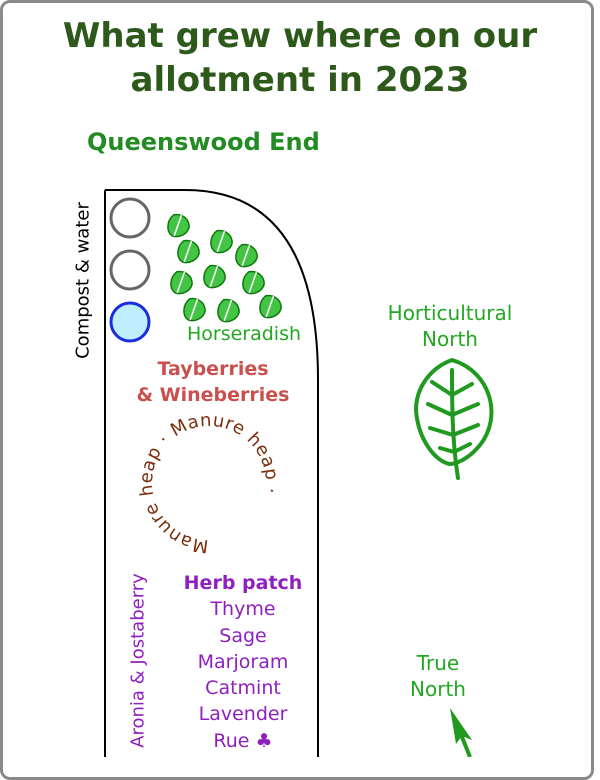  What do you see at coordinates (438, 663) in the screenshot?
I see `true-north-line-1: True` at bounding box center [438, 663].